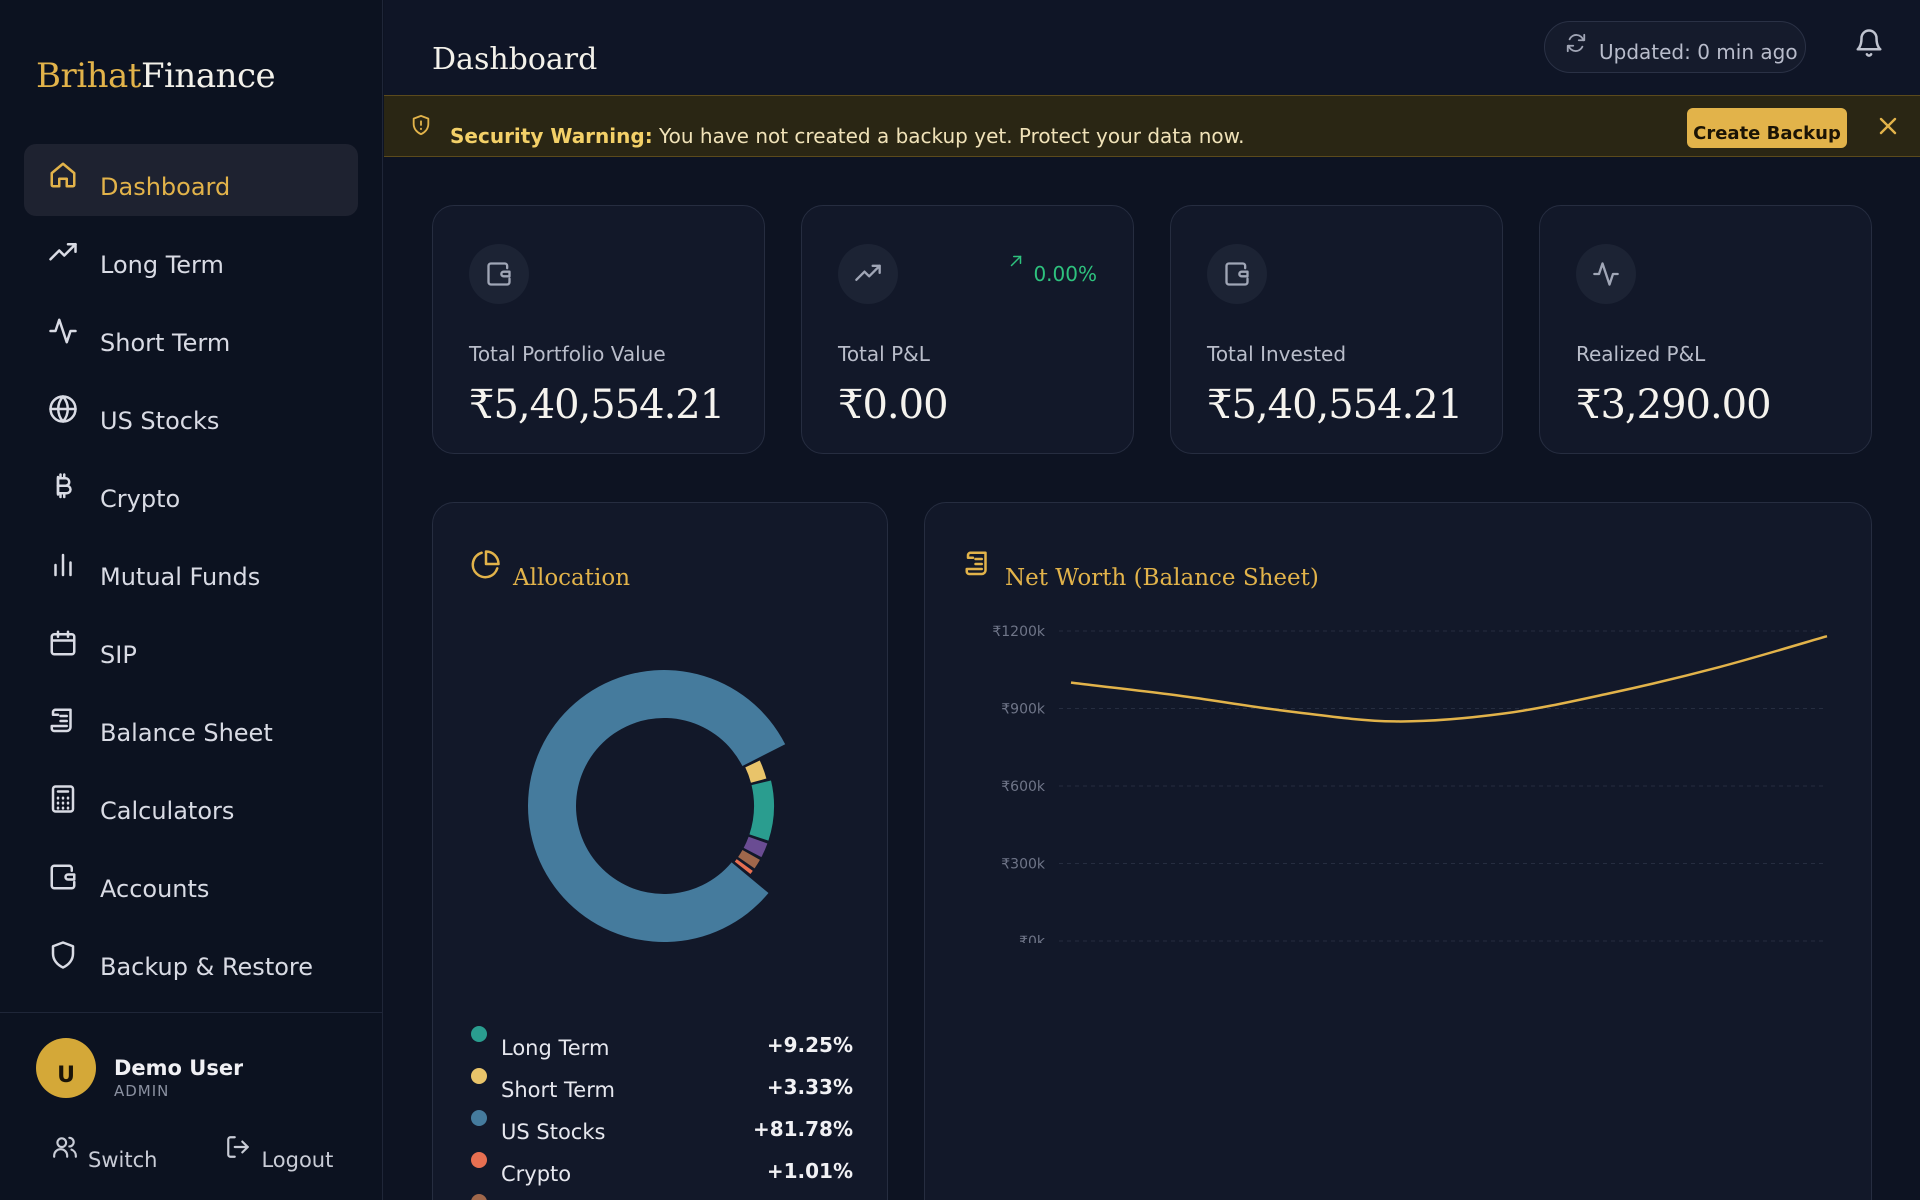 The height and width of the screenshot is (1200, 1920). What do you see at coordinates (238, 1147) in the screenshot?
I see `logout-icon` at bounding box center [238, 1147].